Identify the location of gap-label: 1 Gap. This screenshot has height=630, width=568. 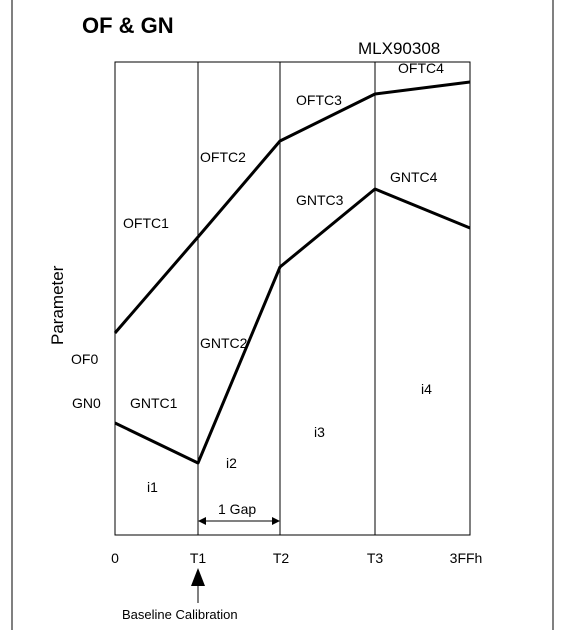
(237, 509).